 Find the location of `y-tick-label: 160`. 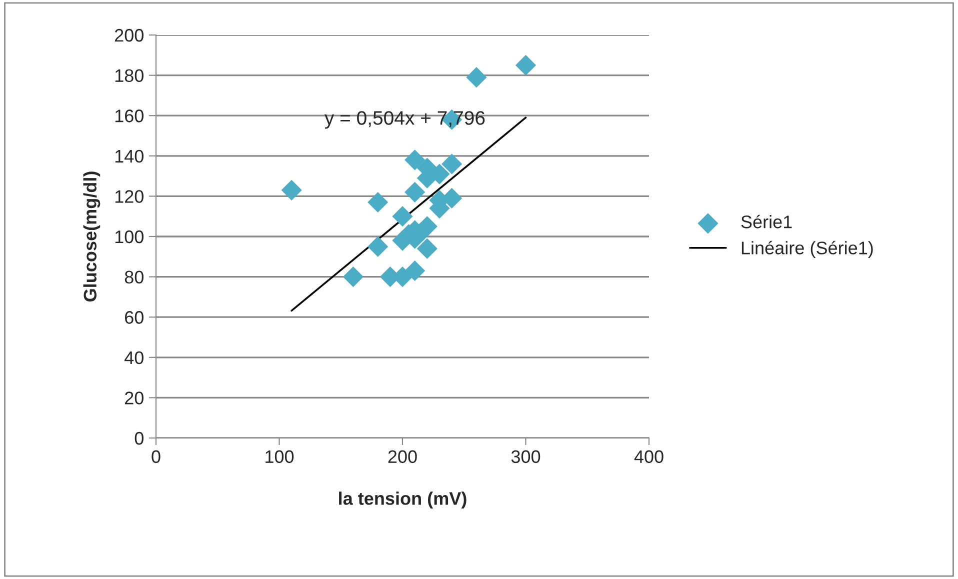

y-tick-label: 160 is located at coordinates (129, 116).